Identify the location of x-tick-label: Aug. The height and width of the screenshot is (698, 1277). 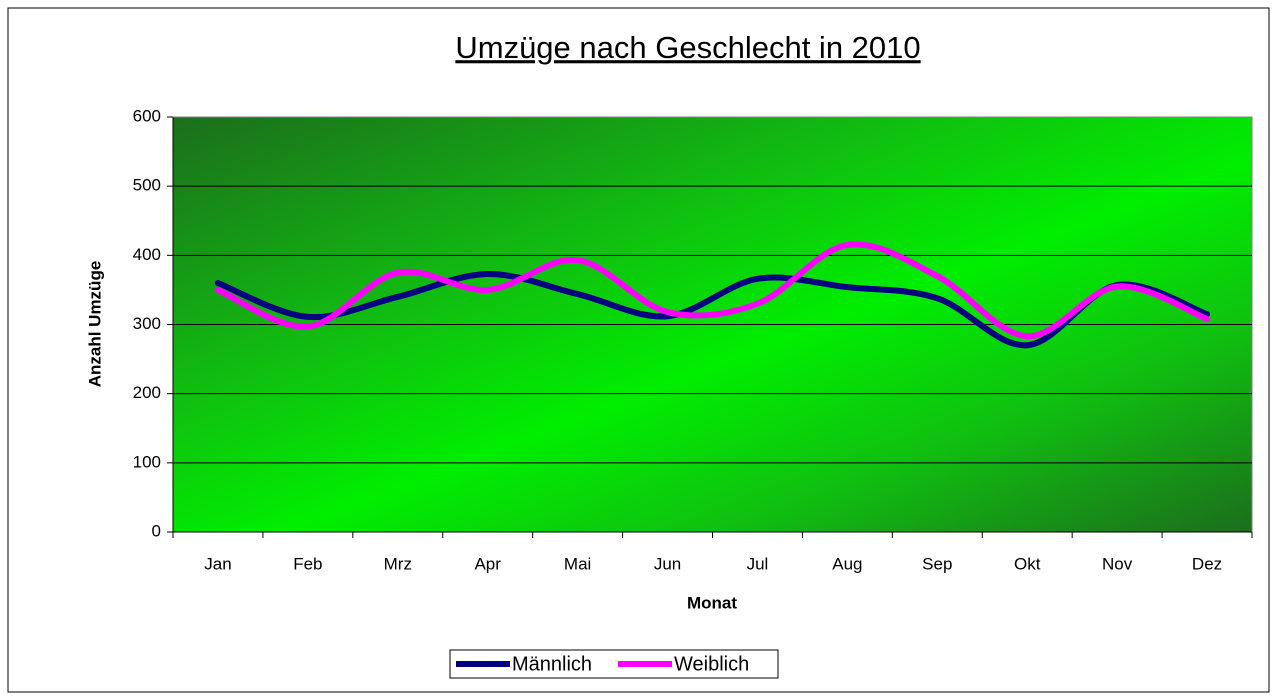
(847, 563).